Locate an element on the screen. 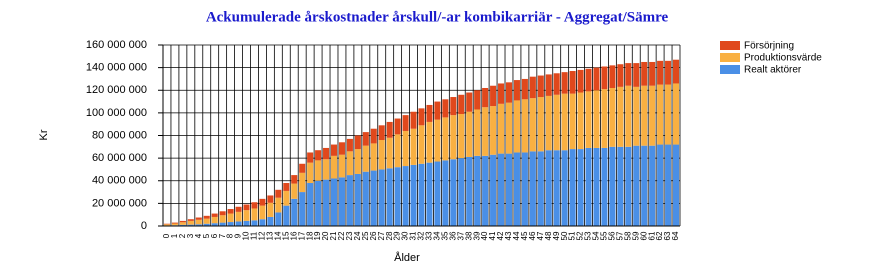  x-tick-label: 23 is located at coordinates (349, 235).